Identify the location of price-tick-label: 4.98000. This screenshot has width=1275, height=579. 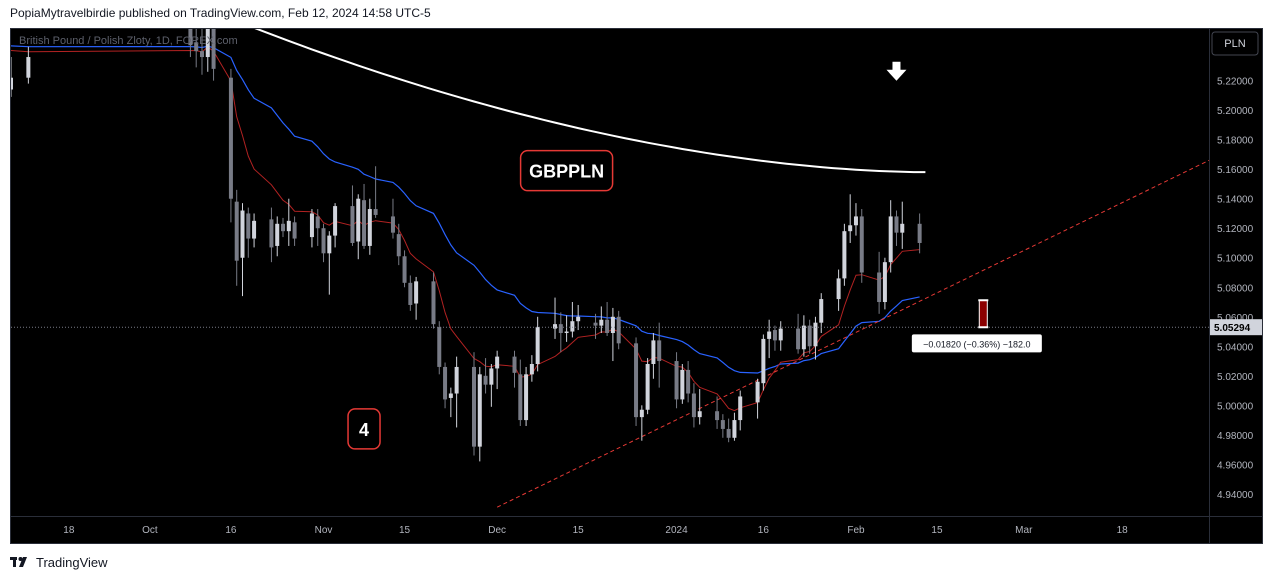
(1235, 436).